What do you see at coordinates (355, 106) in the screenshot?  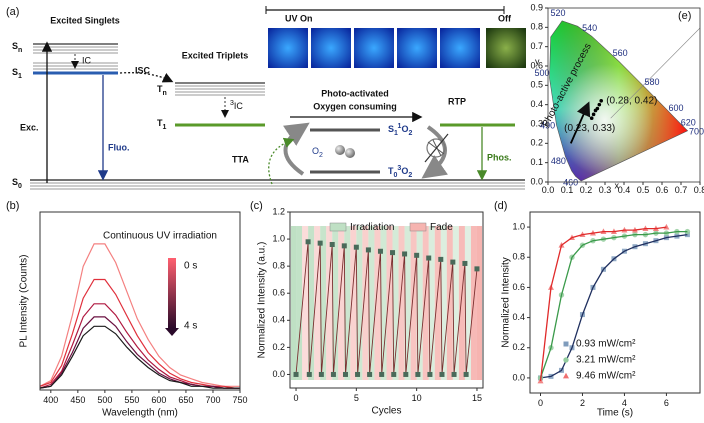 I see `photo-label: Oxygen consuming` at bounding box center [355, 106].